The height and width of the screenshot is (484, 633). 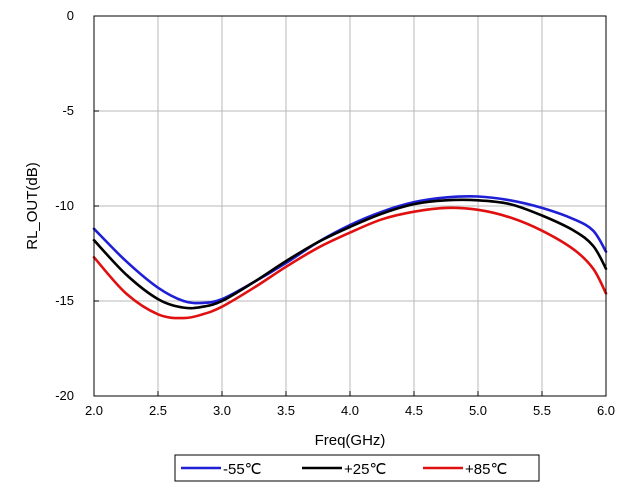 I want to click on x-tick-label: 5.5, so click(x=542, y=410).